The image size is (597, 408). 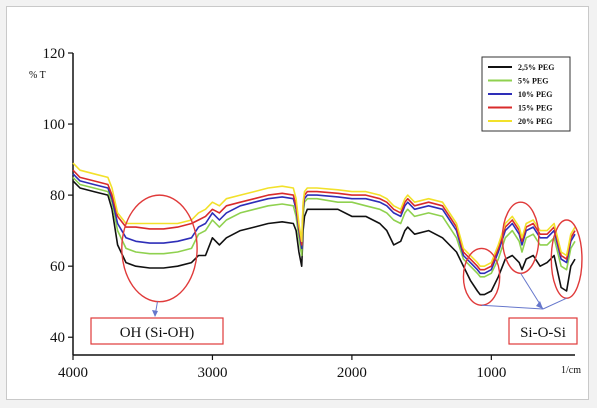 I want to click on si-o-si-label: Si-O-Si, so click(x=543, y=333).